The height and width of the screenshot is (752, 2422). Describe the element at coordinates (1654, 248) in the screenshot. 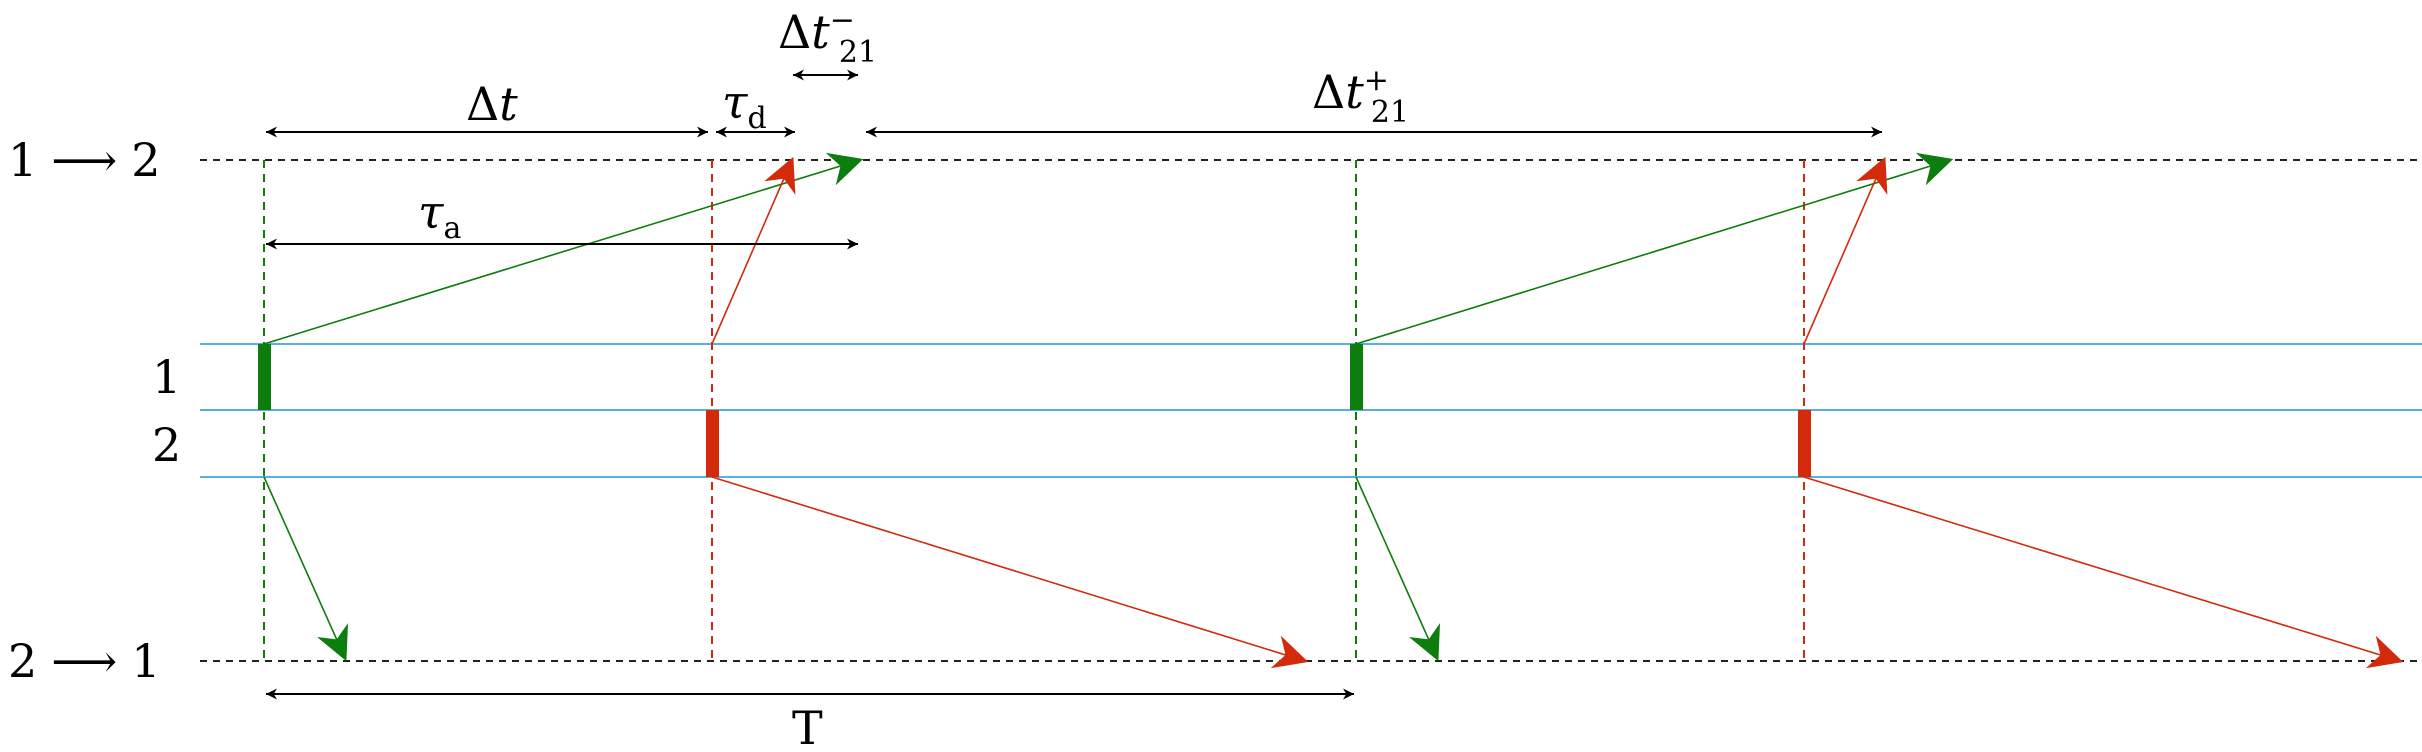

I see `green-arrow-up-b` at that location.